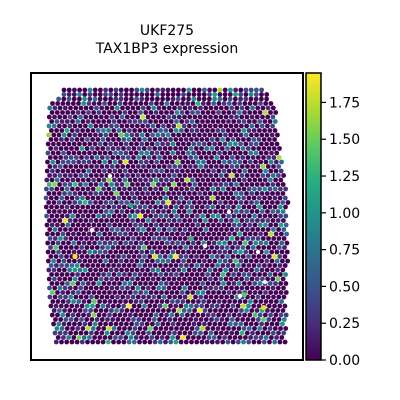 This screenshot has width=400, height=400. Describe the element at coordinates (344, 324) in the screenshot. I see `colorbar-tick-label: 0.25` at that location.